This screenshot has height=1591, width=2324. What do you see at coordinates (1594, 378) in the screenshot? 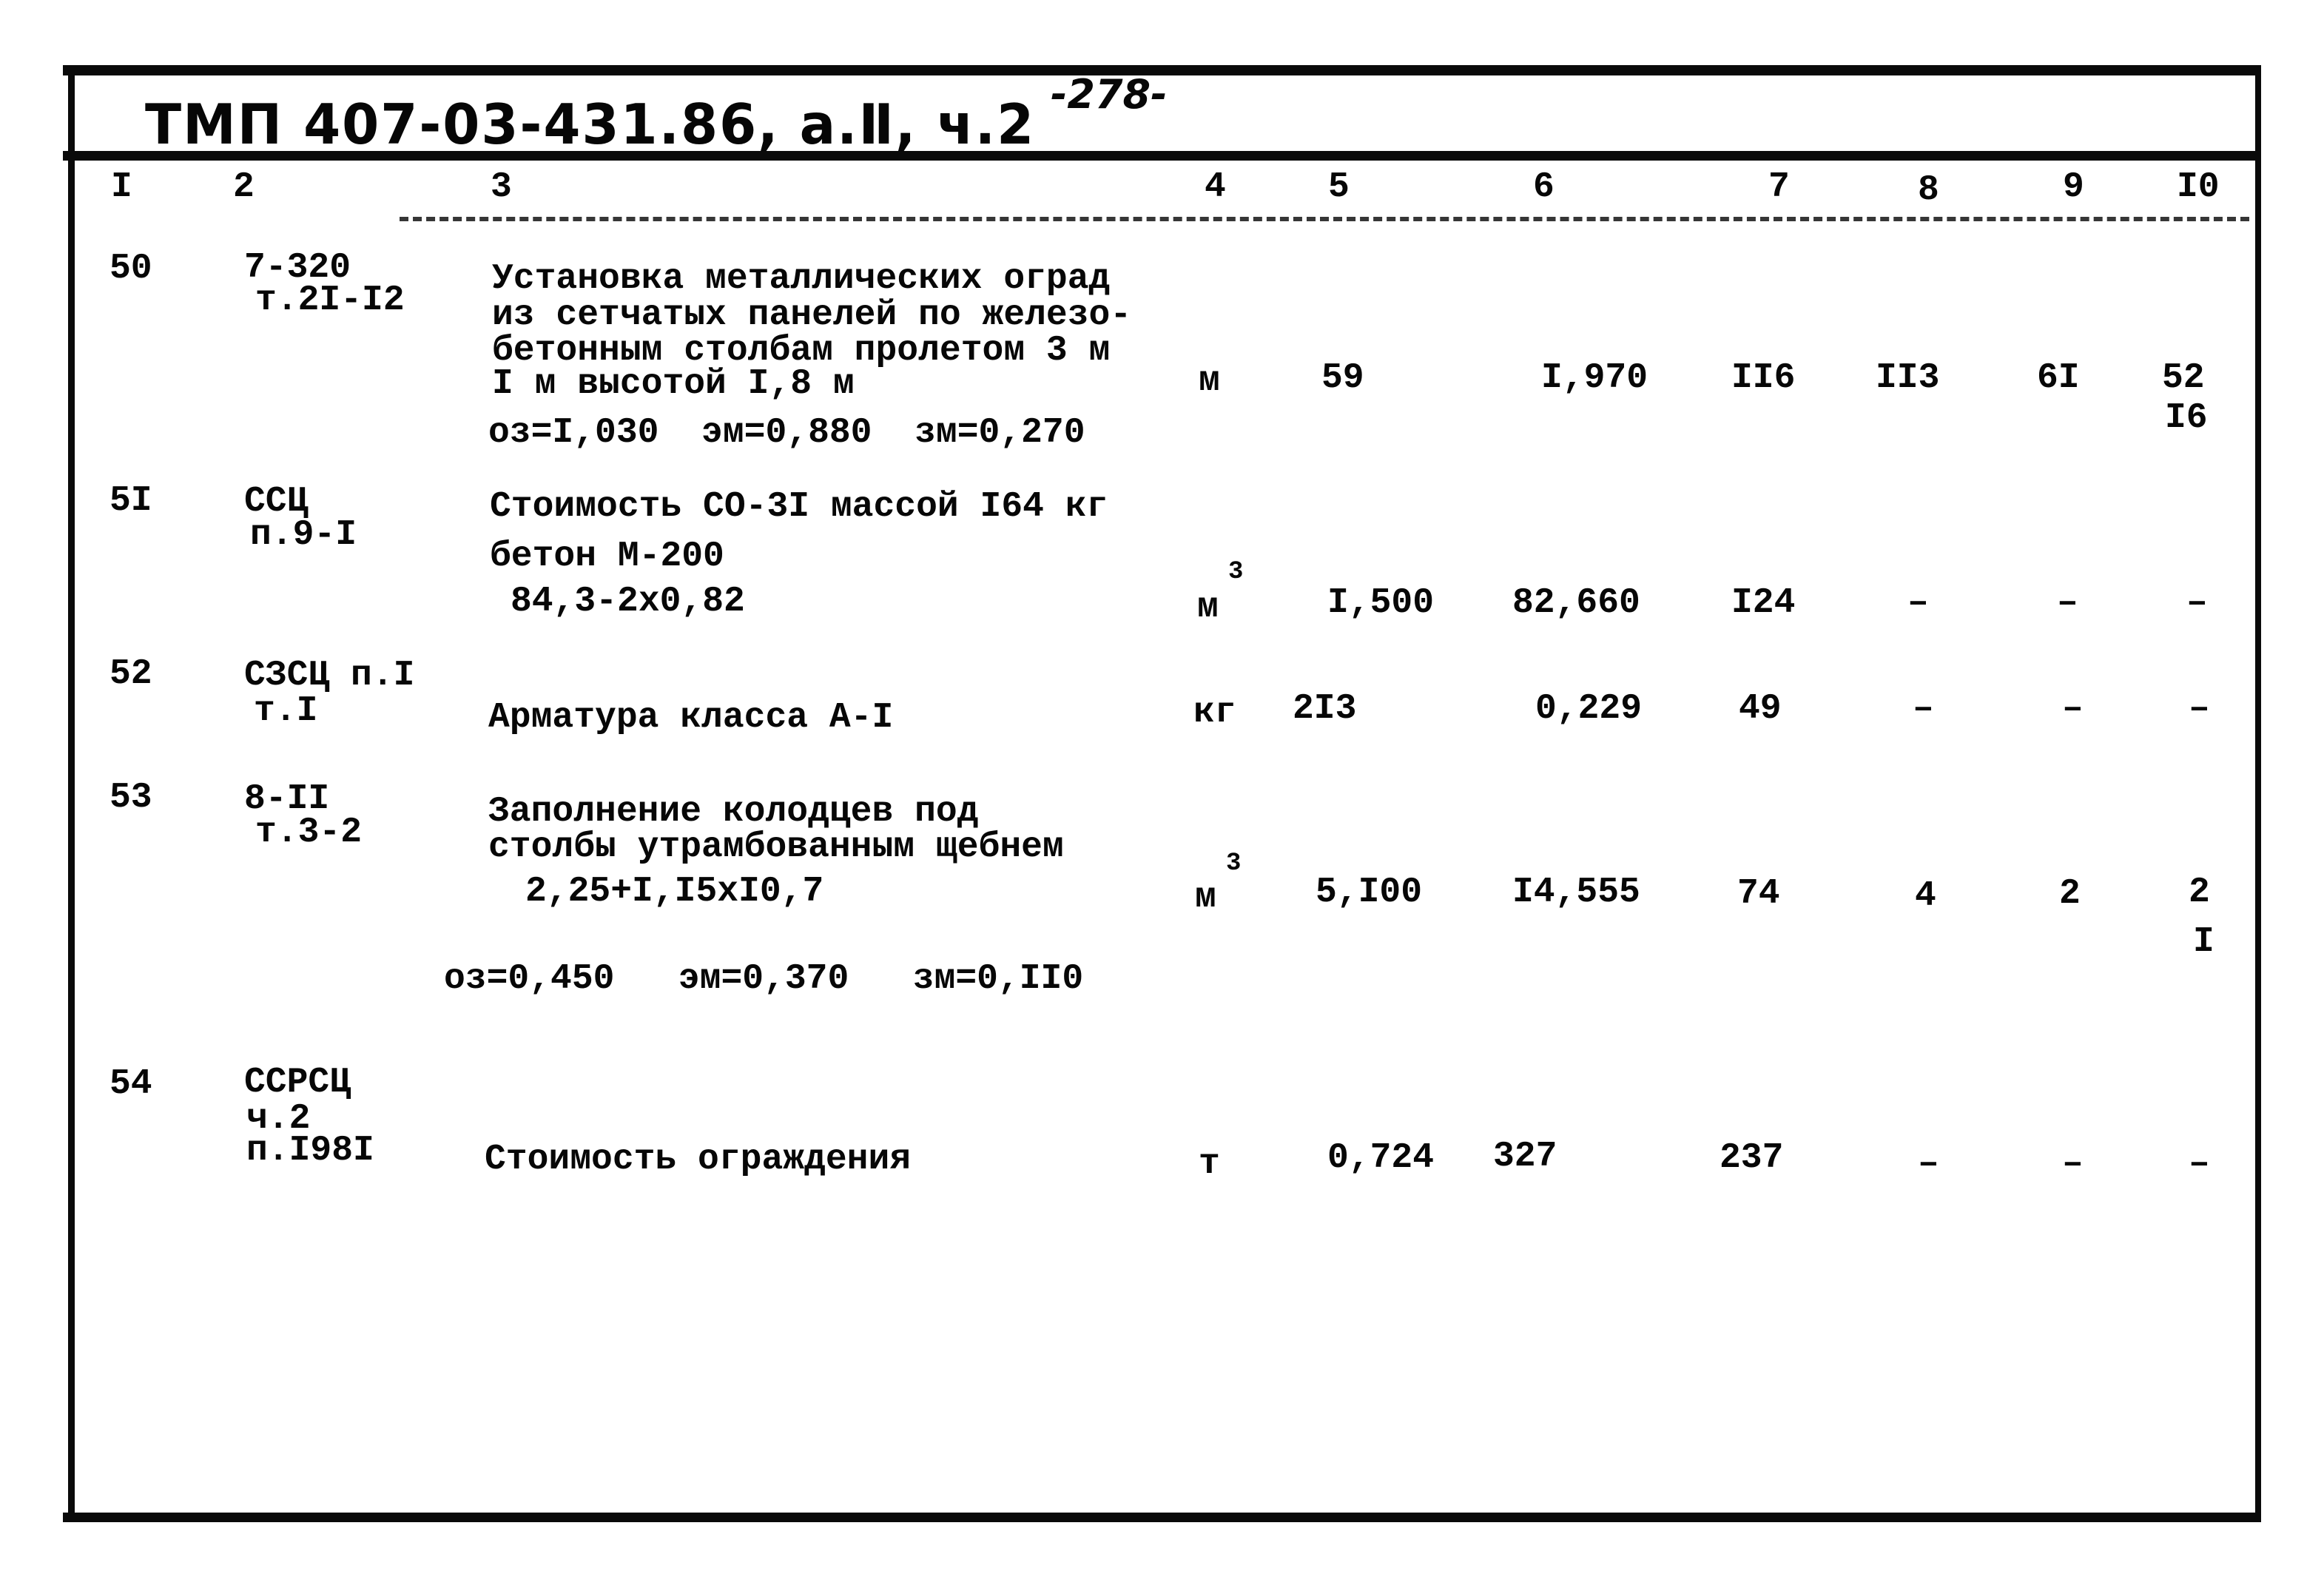
I see `price-cell: I,970` at bounding box center [1594, 378].